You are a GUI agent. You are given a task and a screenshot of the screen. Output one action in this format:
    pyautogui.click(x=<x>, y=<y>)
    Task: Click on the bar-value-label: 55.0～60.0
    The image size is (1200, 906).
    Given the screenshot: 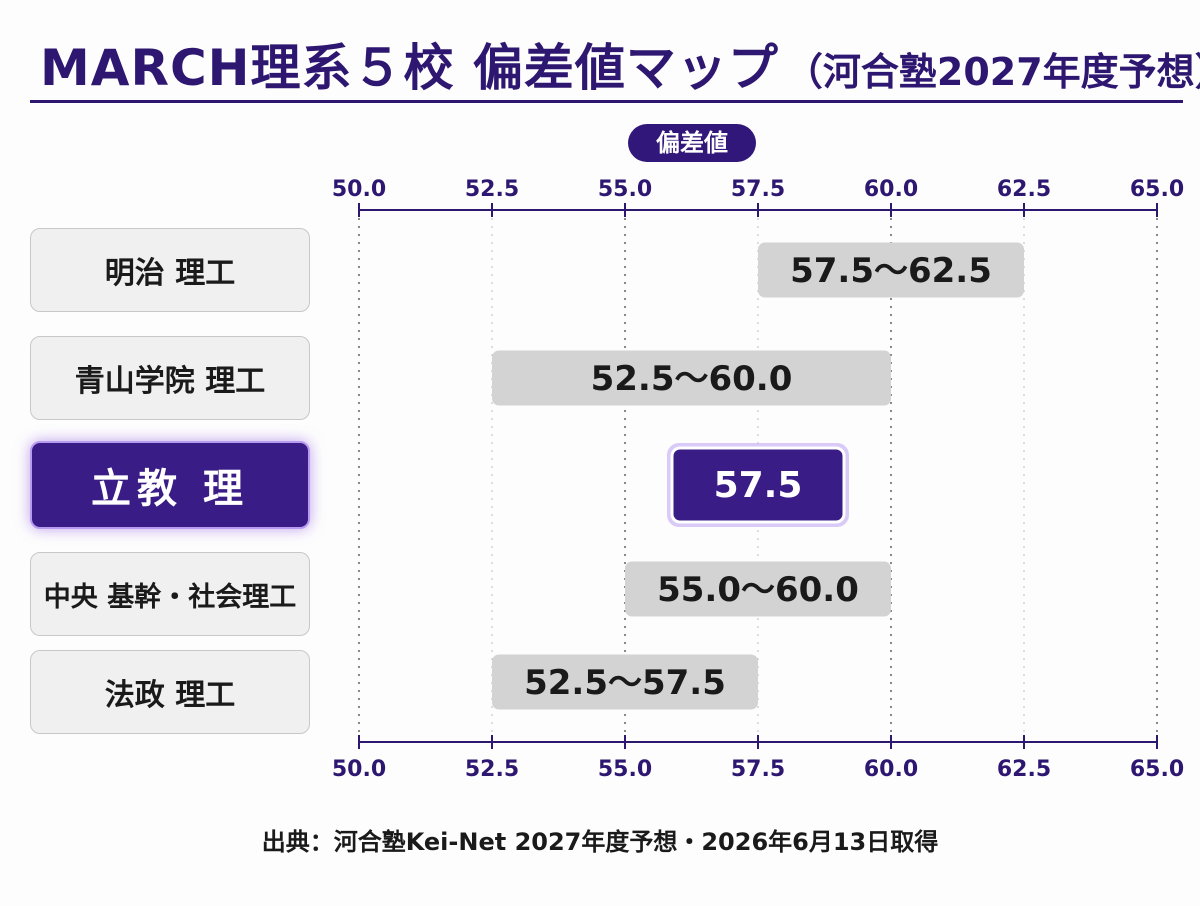 What is the action you would take?
    pyautogui.click(x=758, y=590)
    